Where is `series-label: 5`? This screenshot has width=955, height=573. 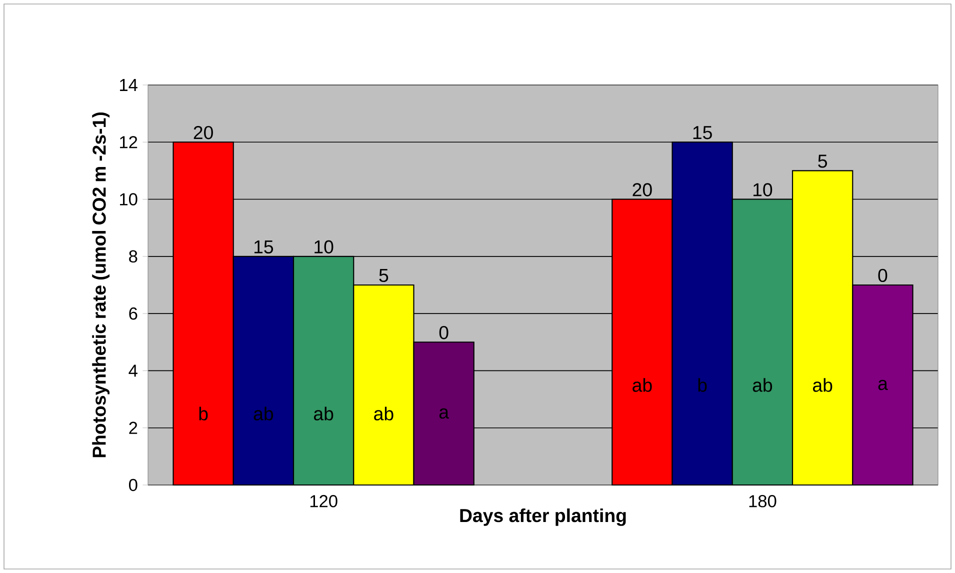 series-label: 5 is located at coordinates (383, 275).